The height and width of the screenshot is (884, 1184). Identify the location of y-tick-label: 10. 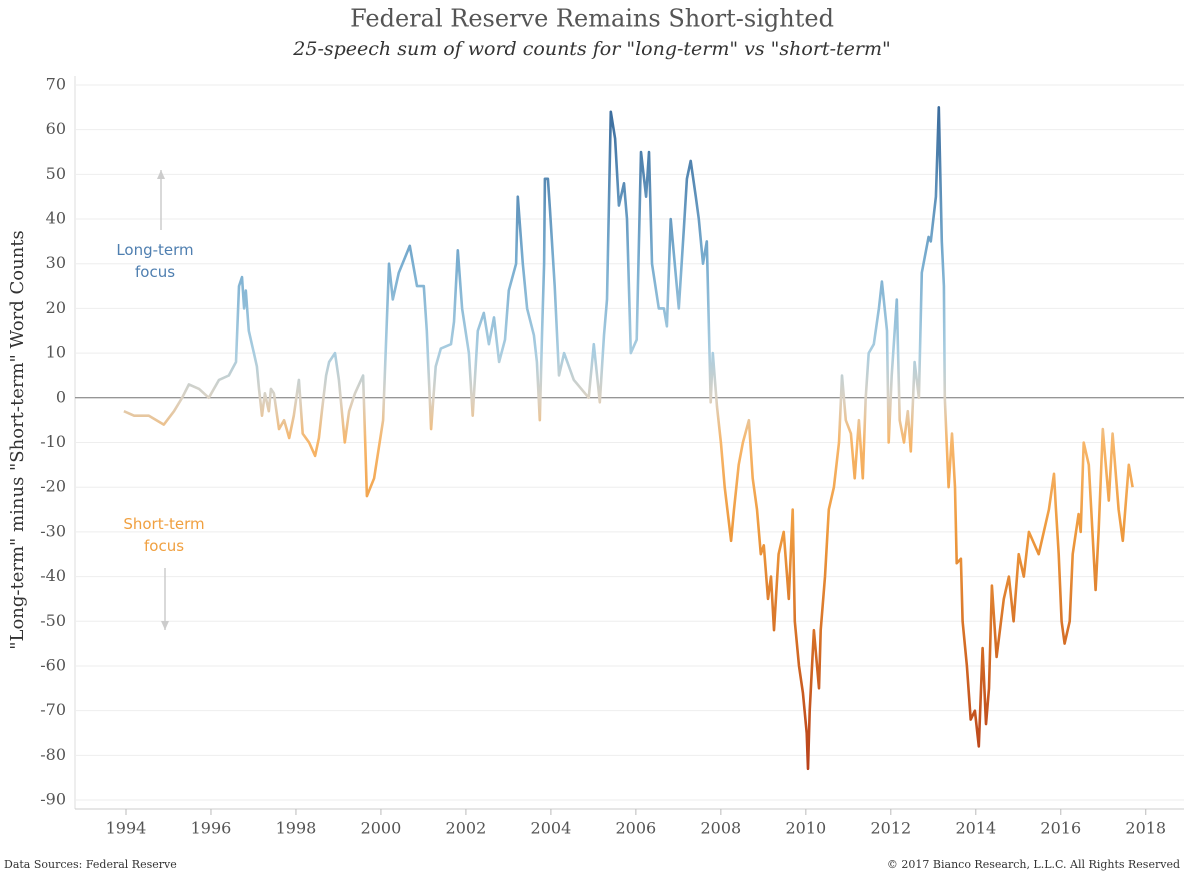
(56, 352).